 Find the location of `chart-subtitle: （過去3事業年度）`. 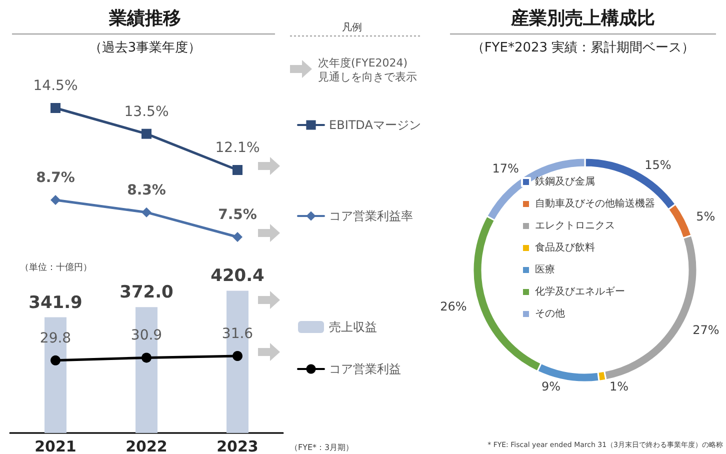

chart-subtitle: （過去3事業年度） is located at coordinates (145, 48).